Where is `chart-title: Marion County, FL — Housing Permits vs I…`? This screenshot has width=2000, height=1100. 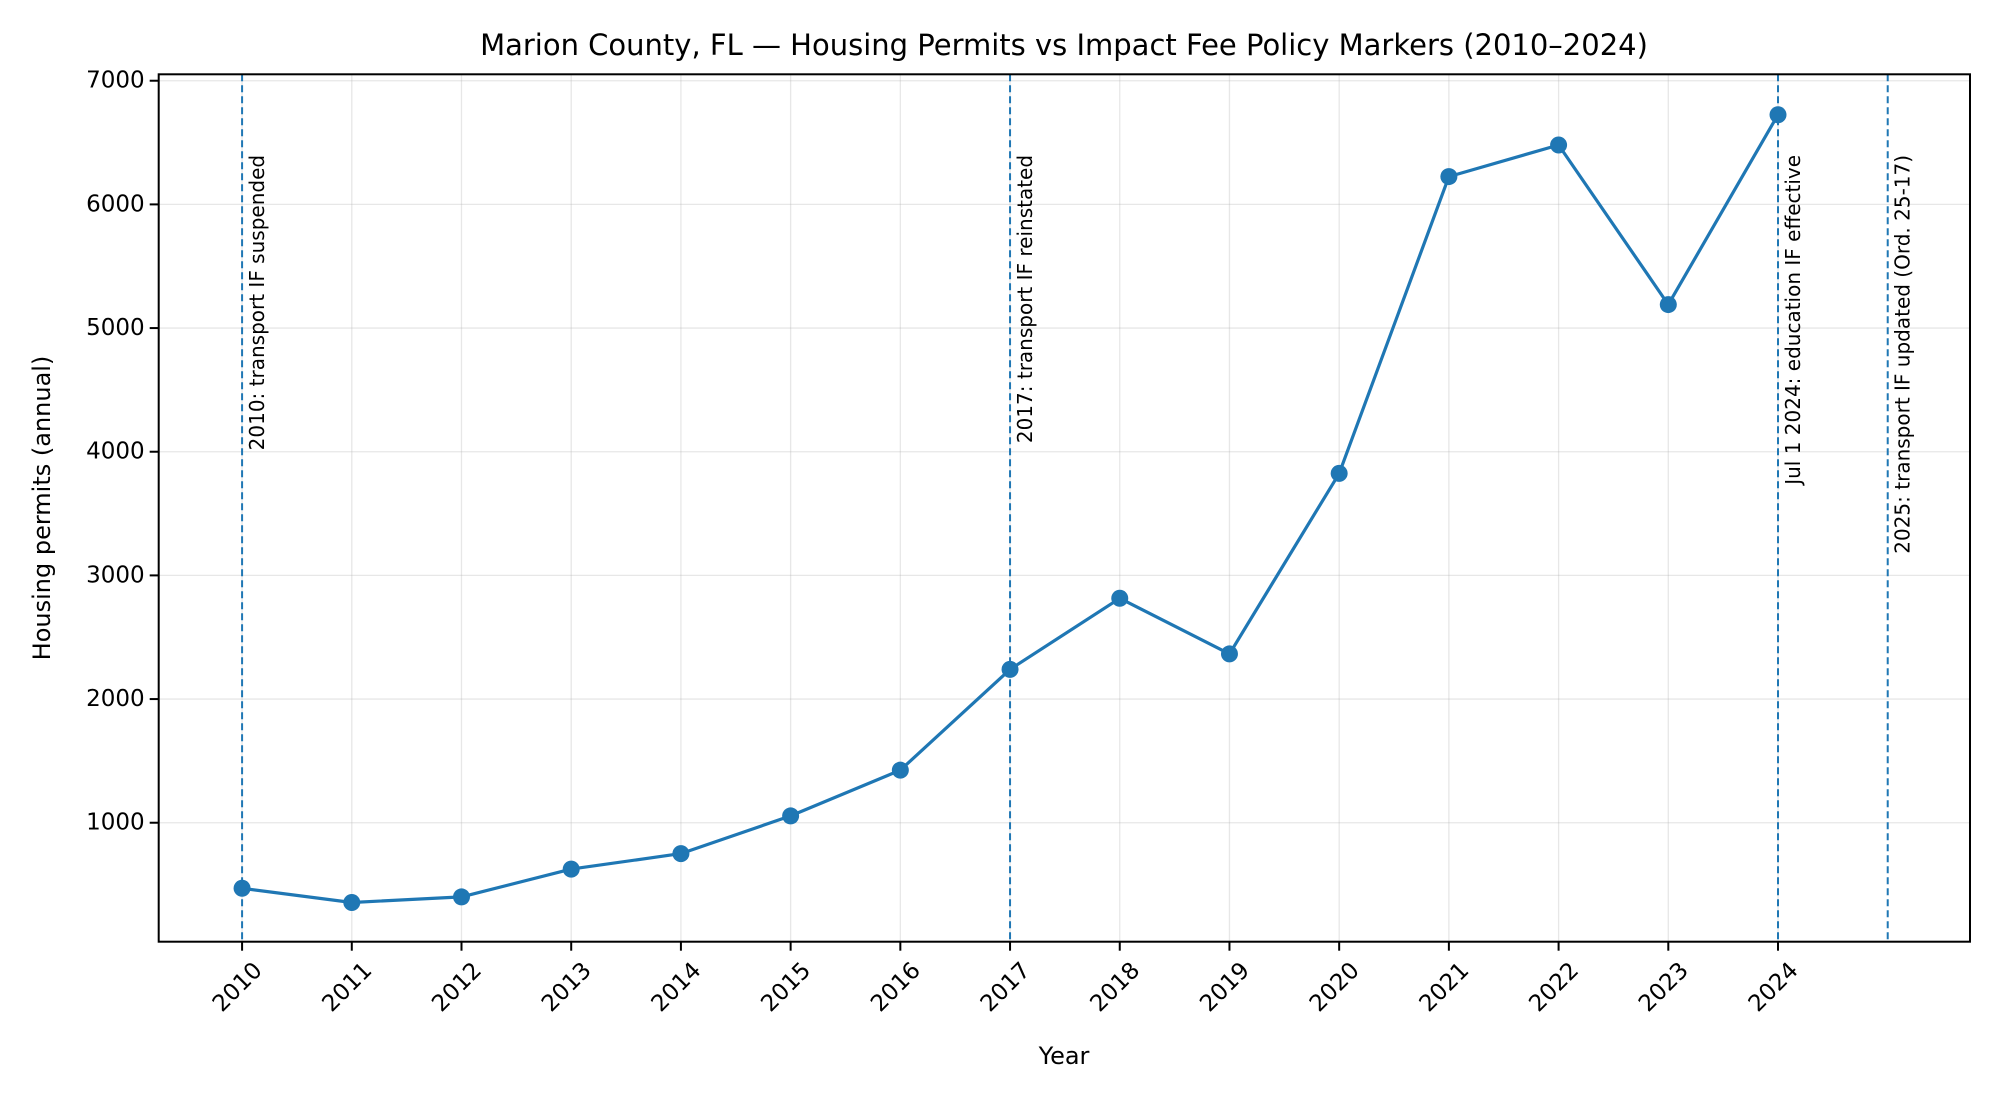
chart-title: Marion County, FL — Housing Permits vs I… is located at coordinates (1064, 45).